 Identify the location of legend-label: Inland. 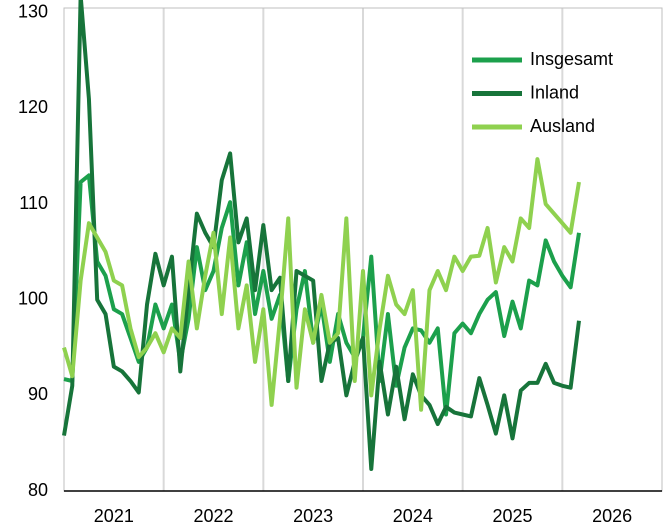
(554, 92).